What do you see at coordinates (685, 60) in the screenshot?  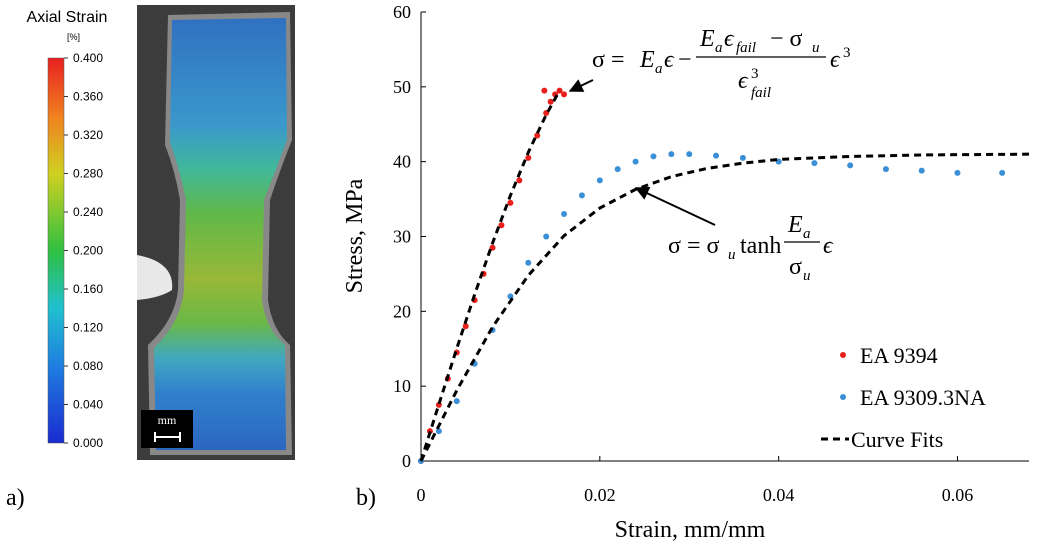 I see `eq-part: −` at bounding box center [685, 60].